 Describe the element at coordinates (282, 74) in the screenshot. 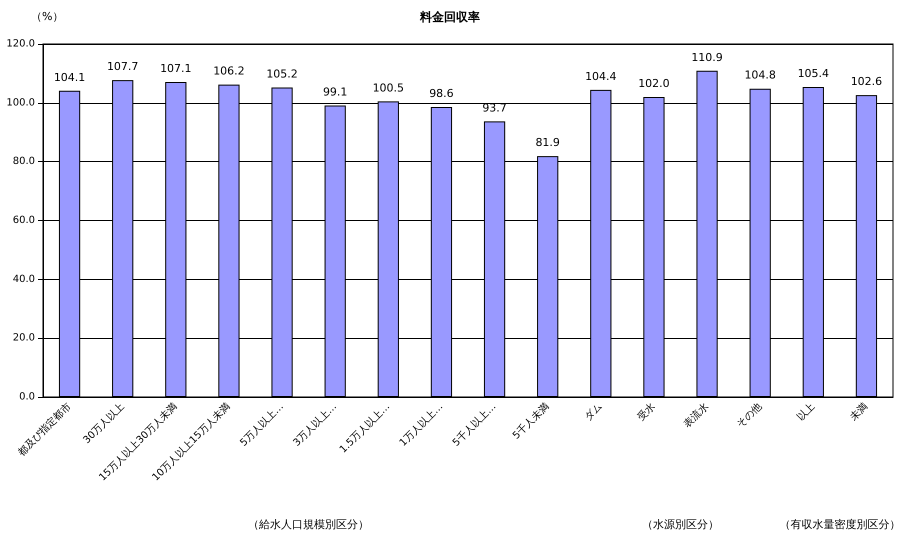

I see `data-label: 105.2` at that location.